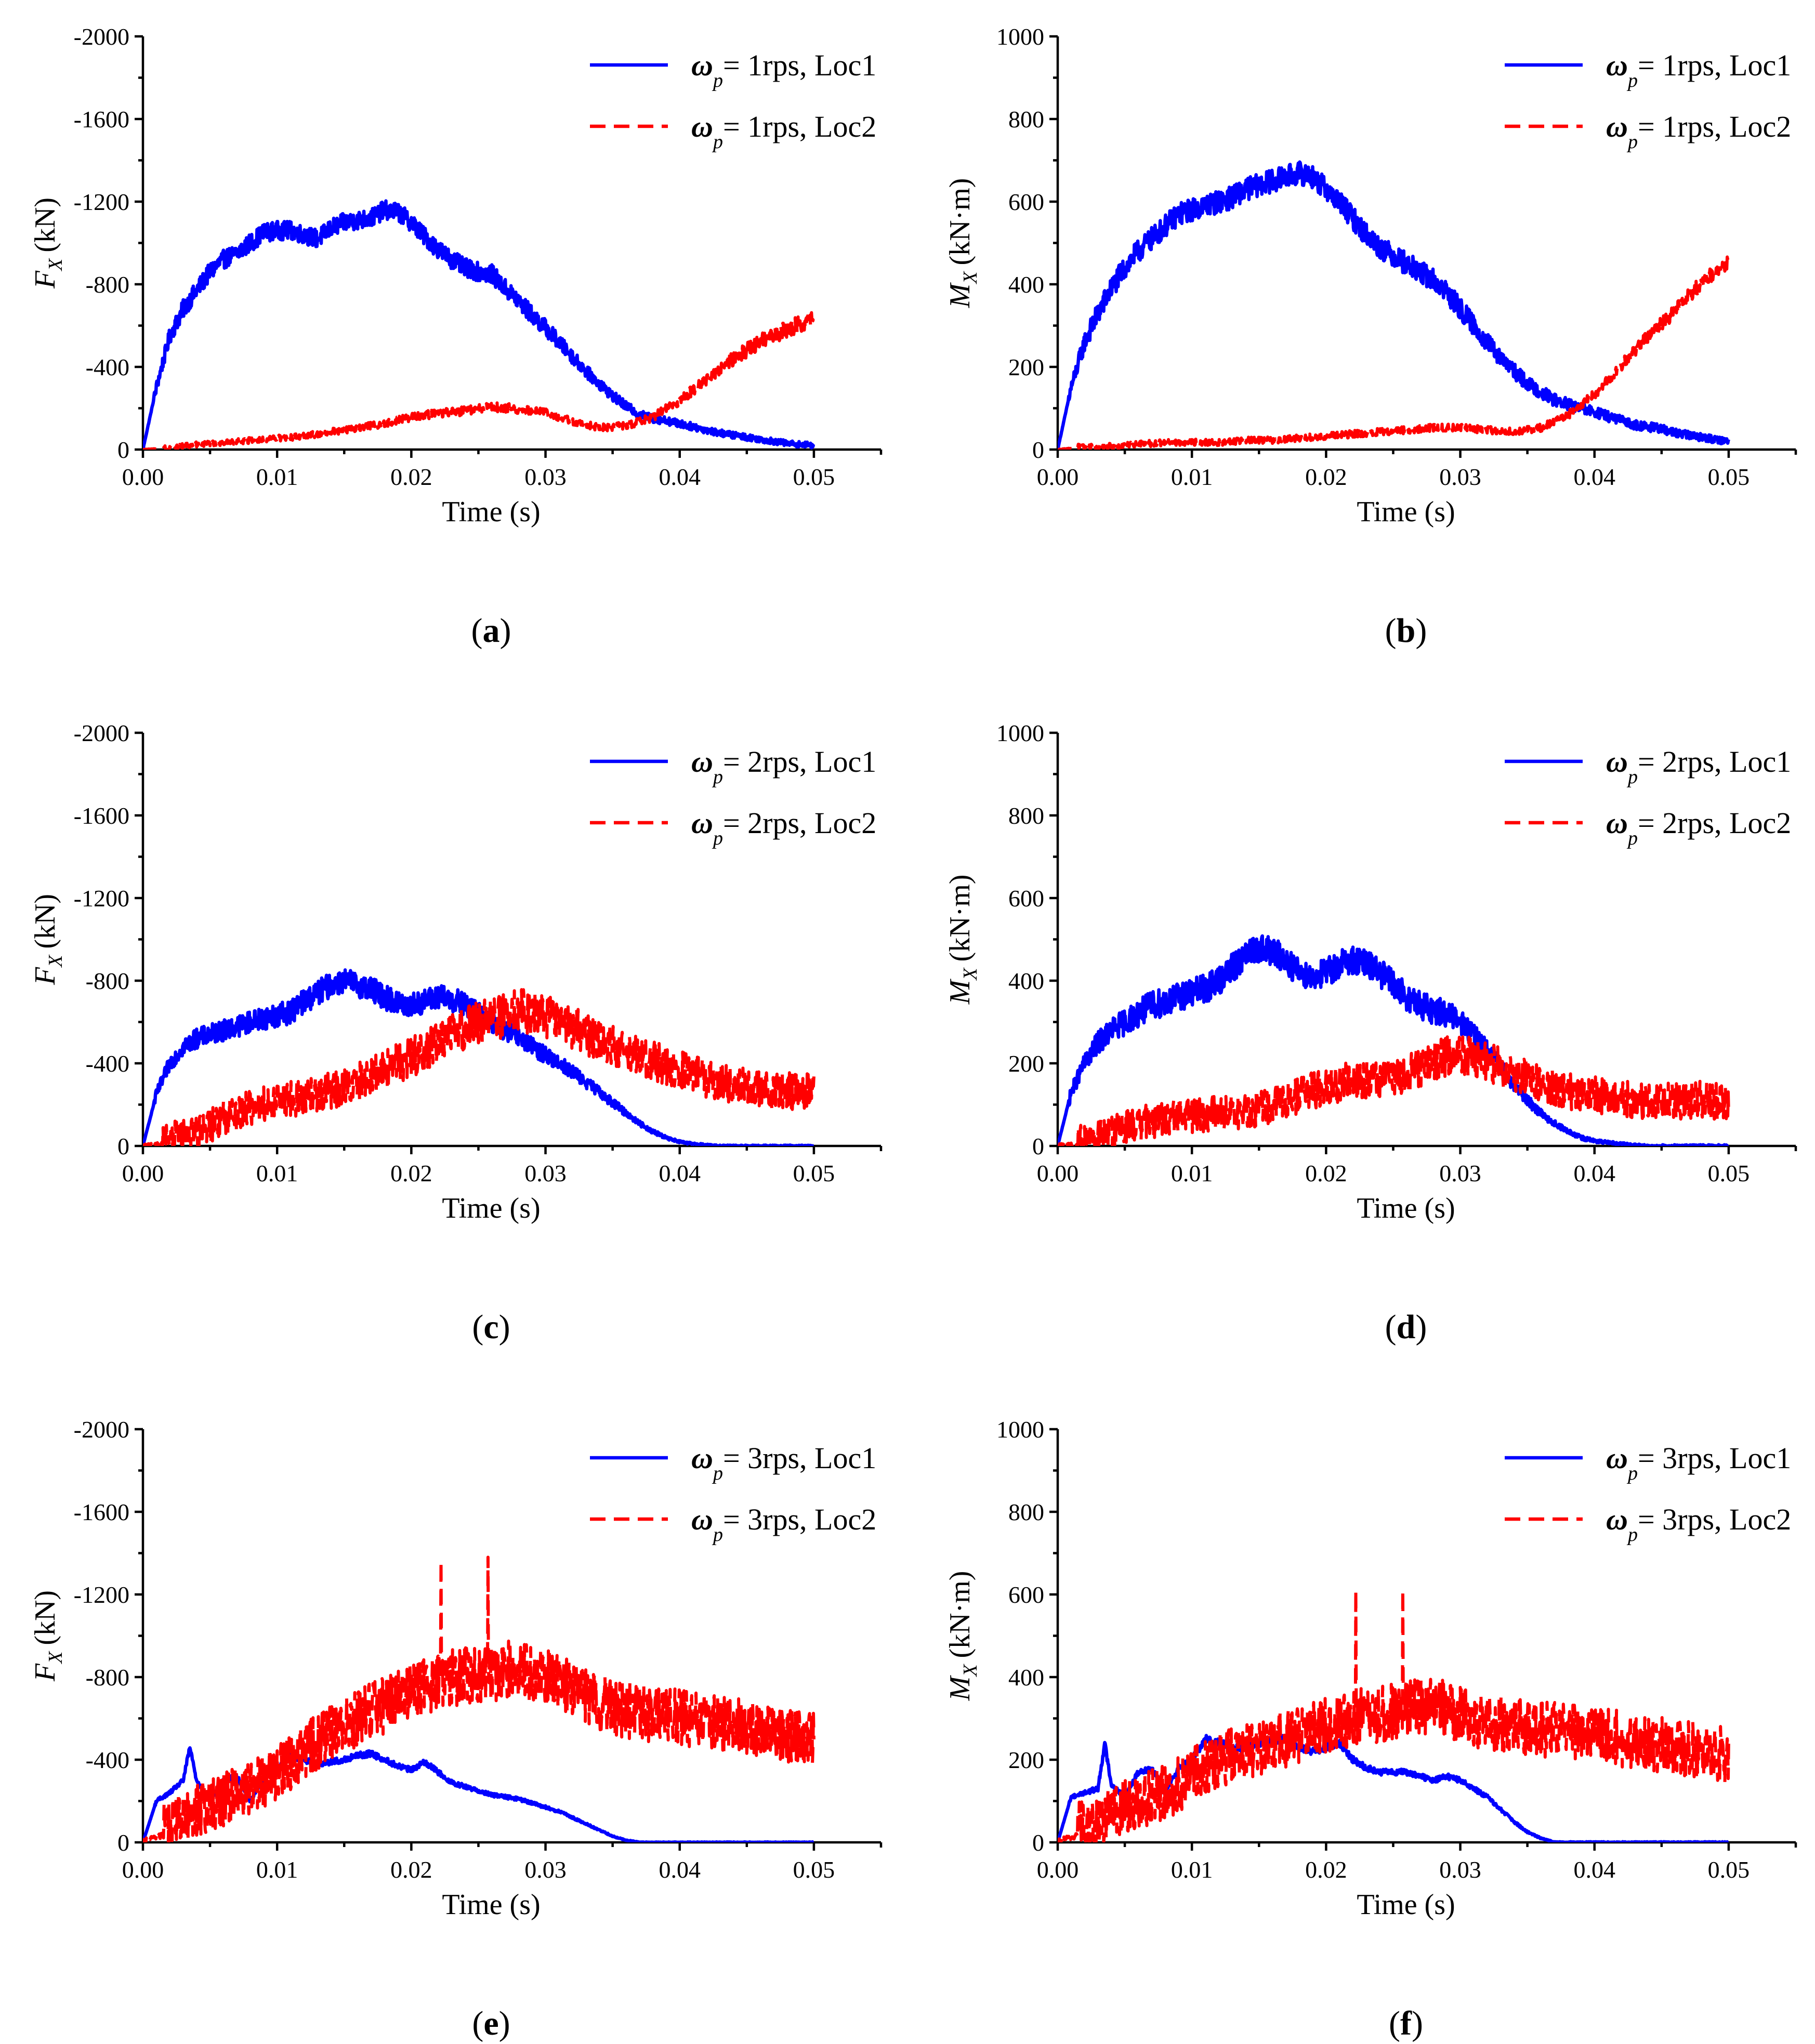  Describe the element at coordinates (1421, 631) in the screenshot. I see `panel-label-close: )` at that location.